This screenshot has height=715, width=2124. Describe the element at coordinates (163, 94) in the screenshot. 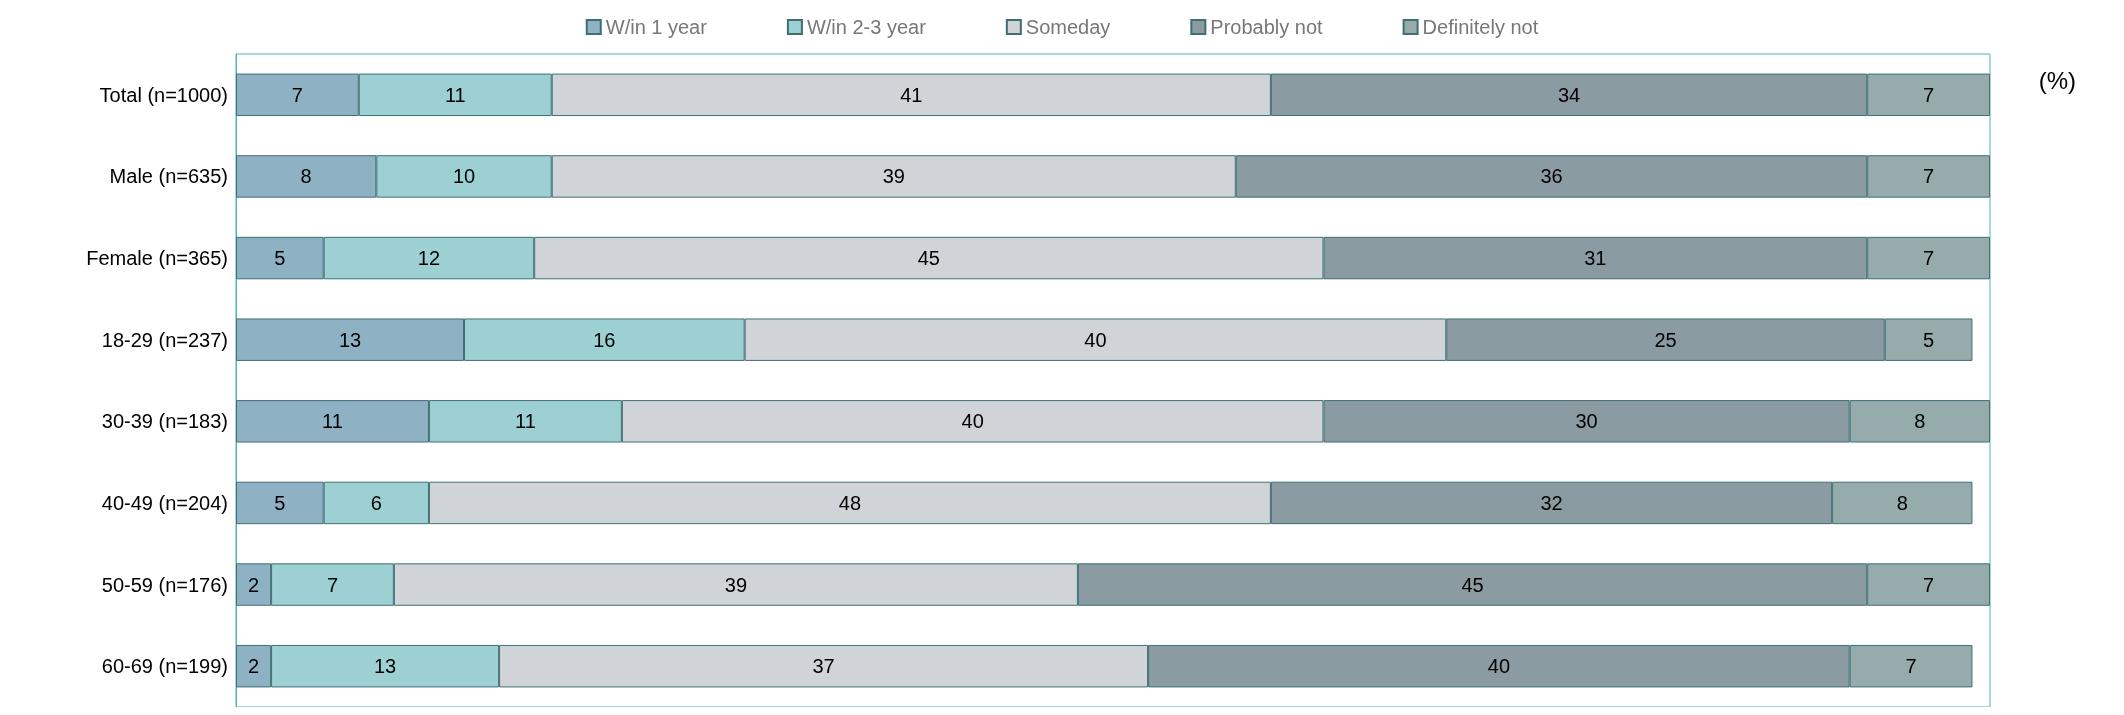

I see `y-tick-label: Total (n=1000)` at that location.